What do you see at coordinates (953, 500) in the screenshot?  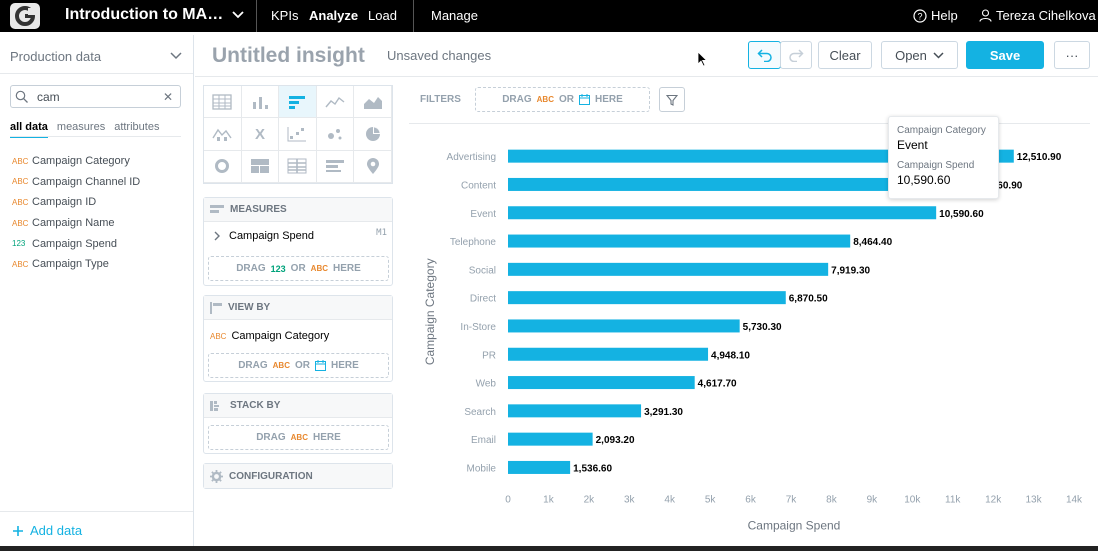 I see `x-tick-label: 11k` at bounding box center [953, 500].